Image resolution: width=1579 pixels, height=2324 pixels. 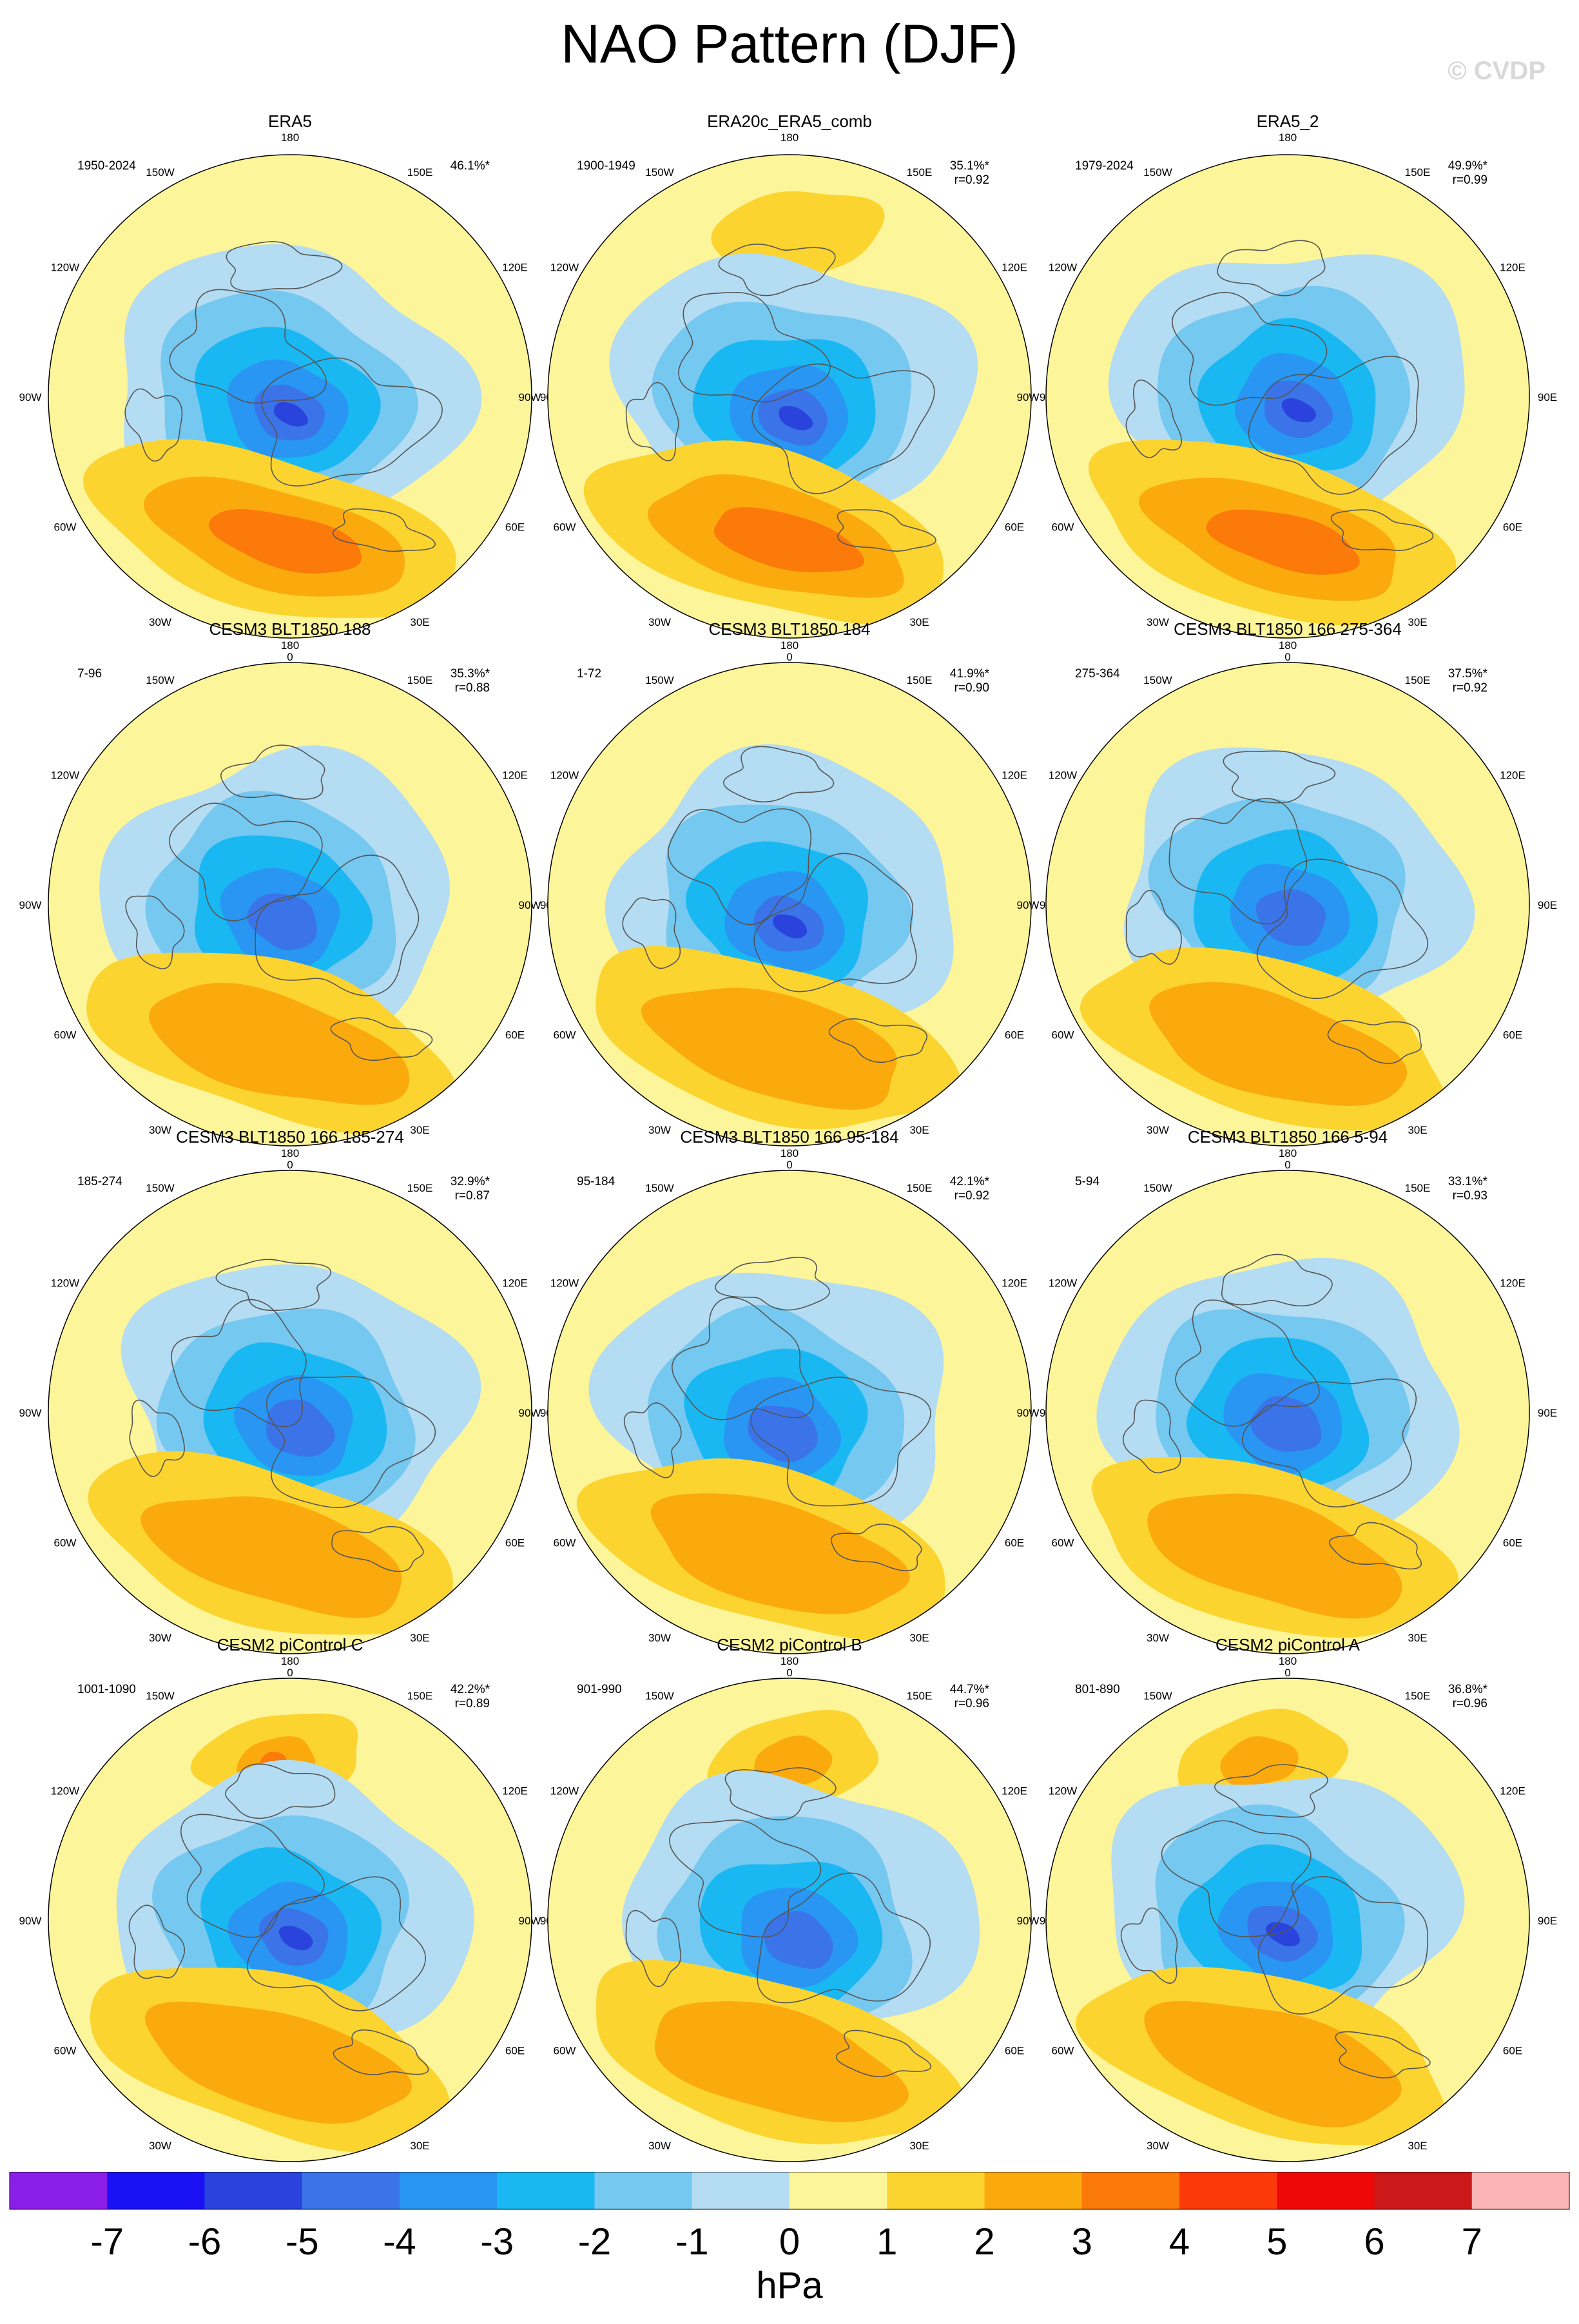 I want to click on panel-title: CESM3 BLT1850 184, so click(x=790, y=629).